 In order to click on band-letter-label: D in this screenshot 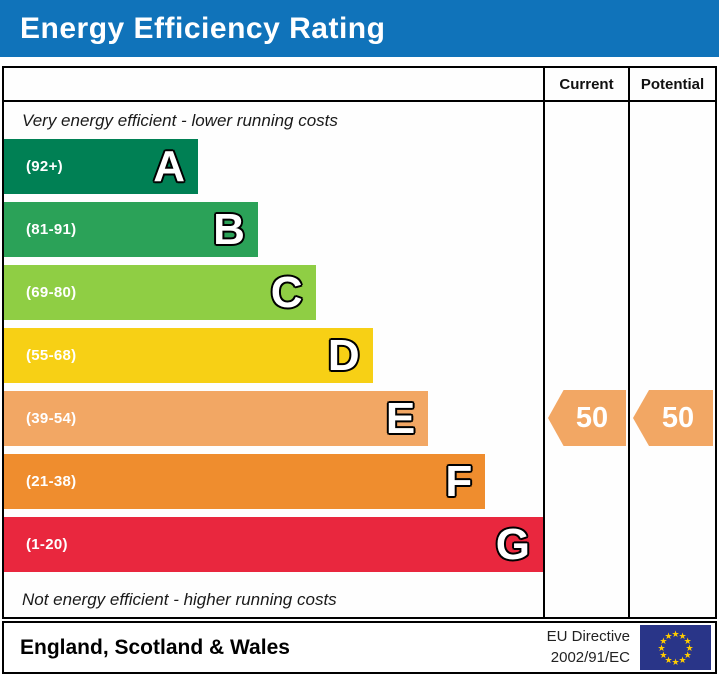, I will do `click(343, 355)`.